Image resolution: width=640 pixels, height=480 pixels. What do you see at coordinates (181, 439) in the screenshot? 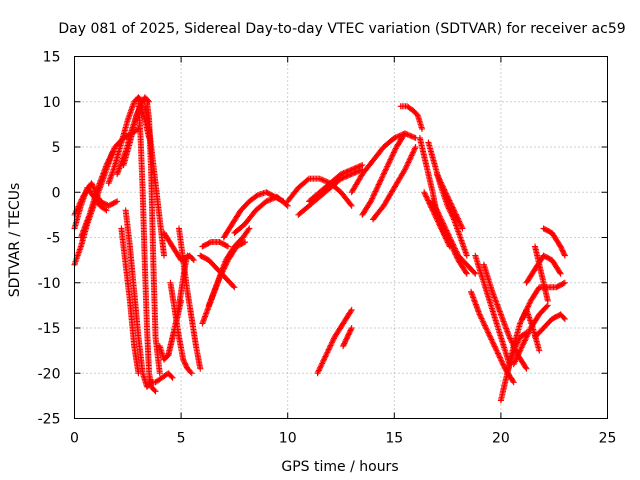
I see `x-tick-label: 5` at bounding box center [181, 439].